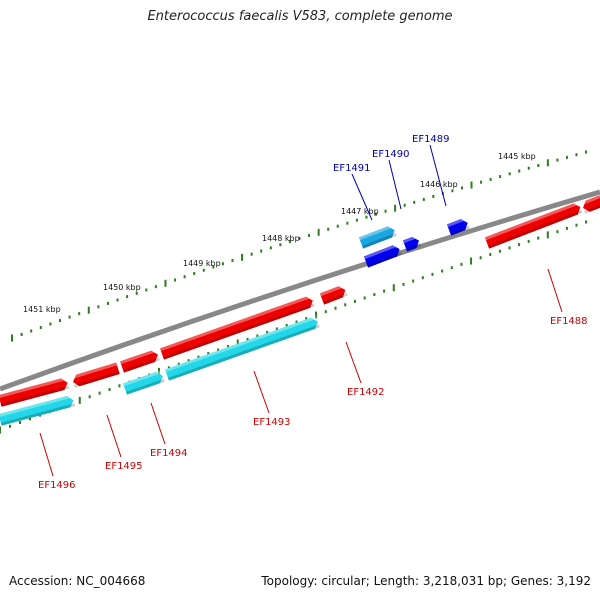  Describe the element at coordinates (366, 392) in the screenshot. I see `gene-label: EF1492` at that location.